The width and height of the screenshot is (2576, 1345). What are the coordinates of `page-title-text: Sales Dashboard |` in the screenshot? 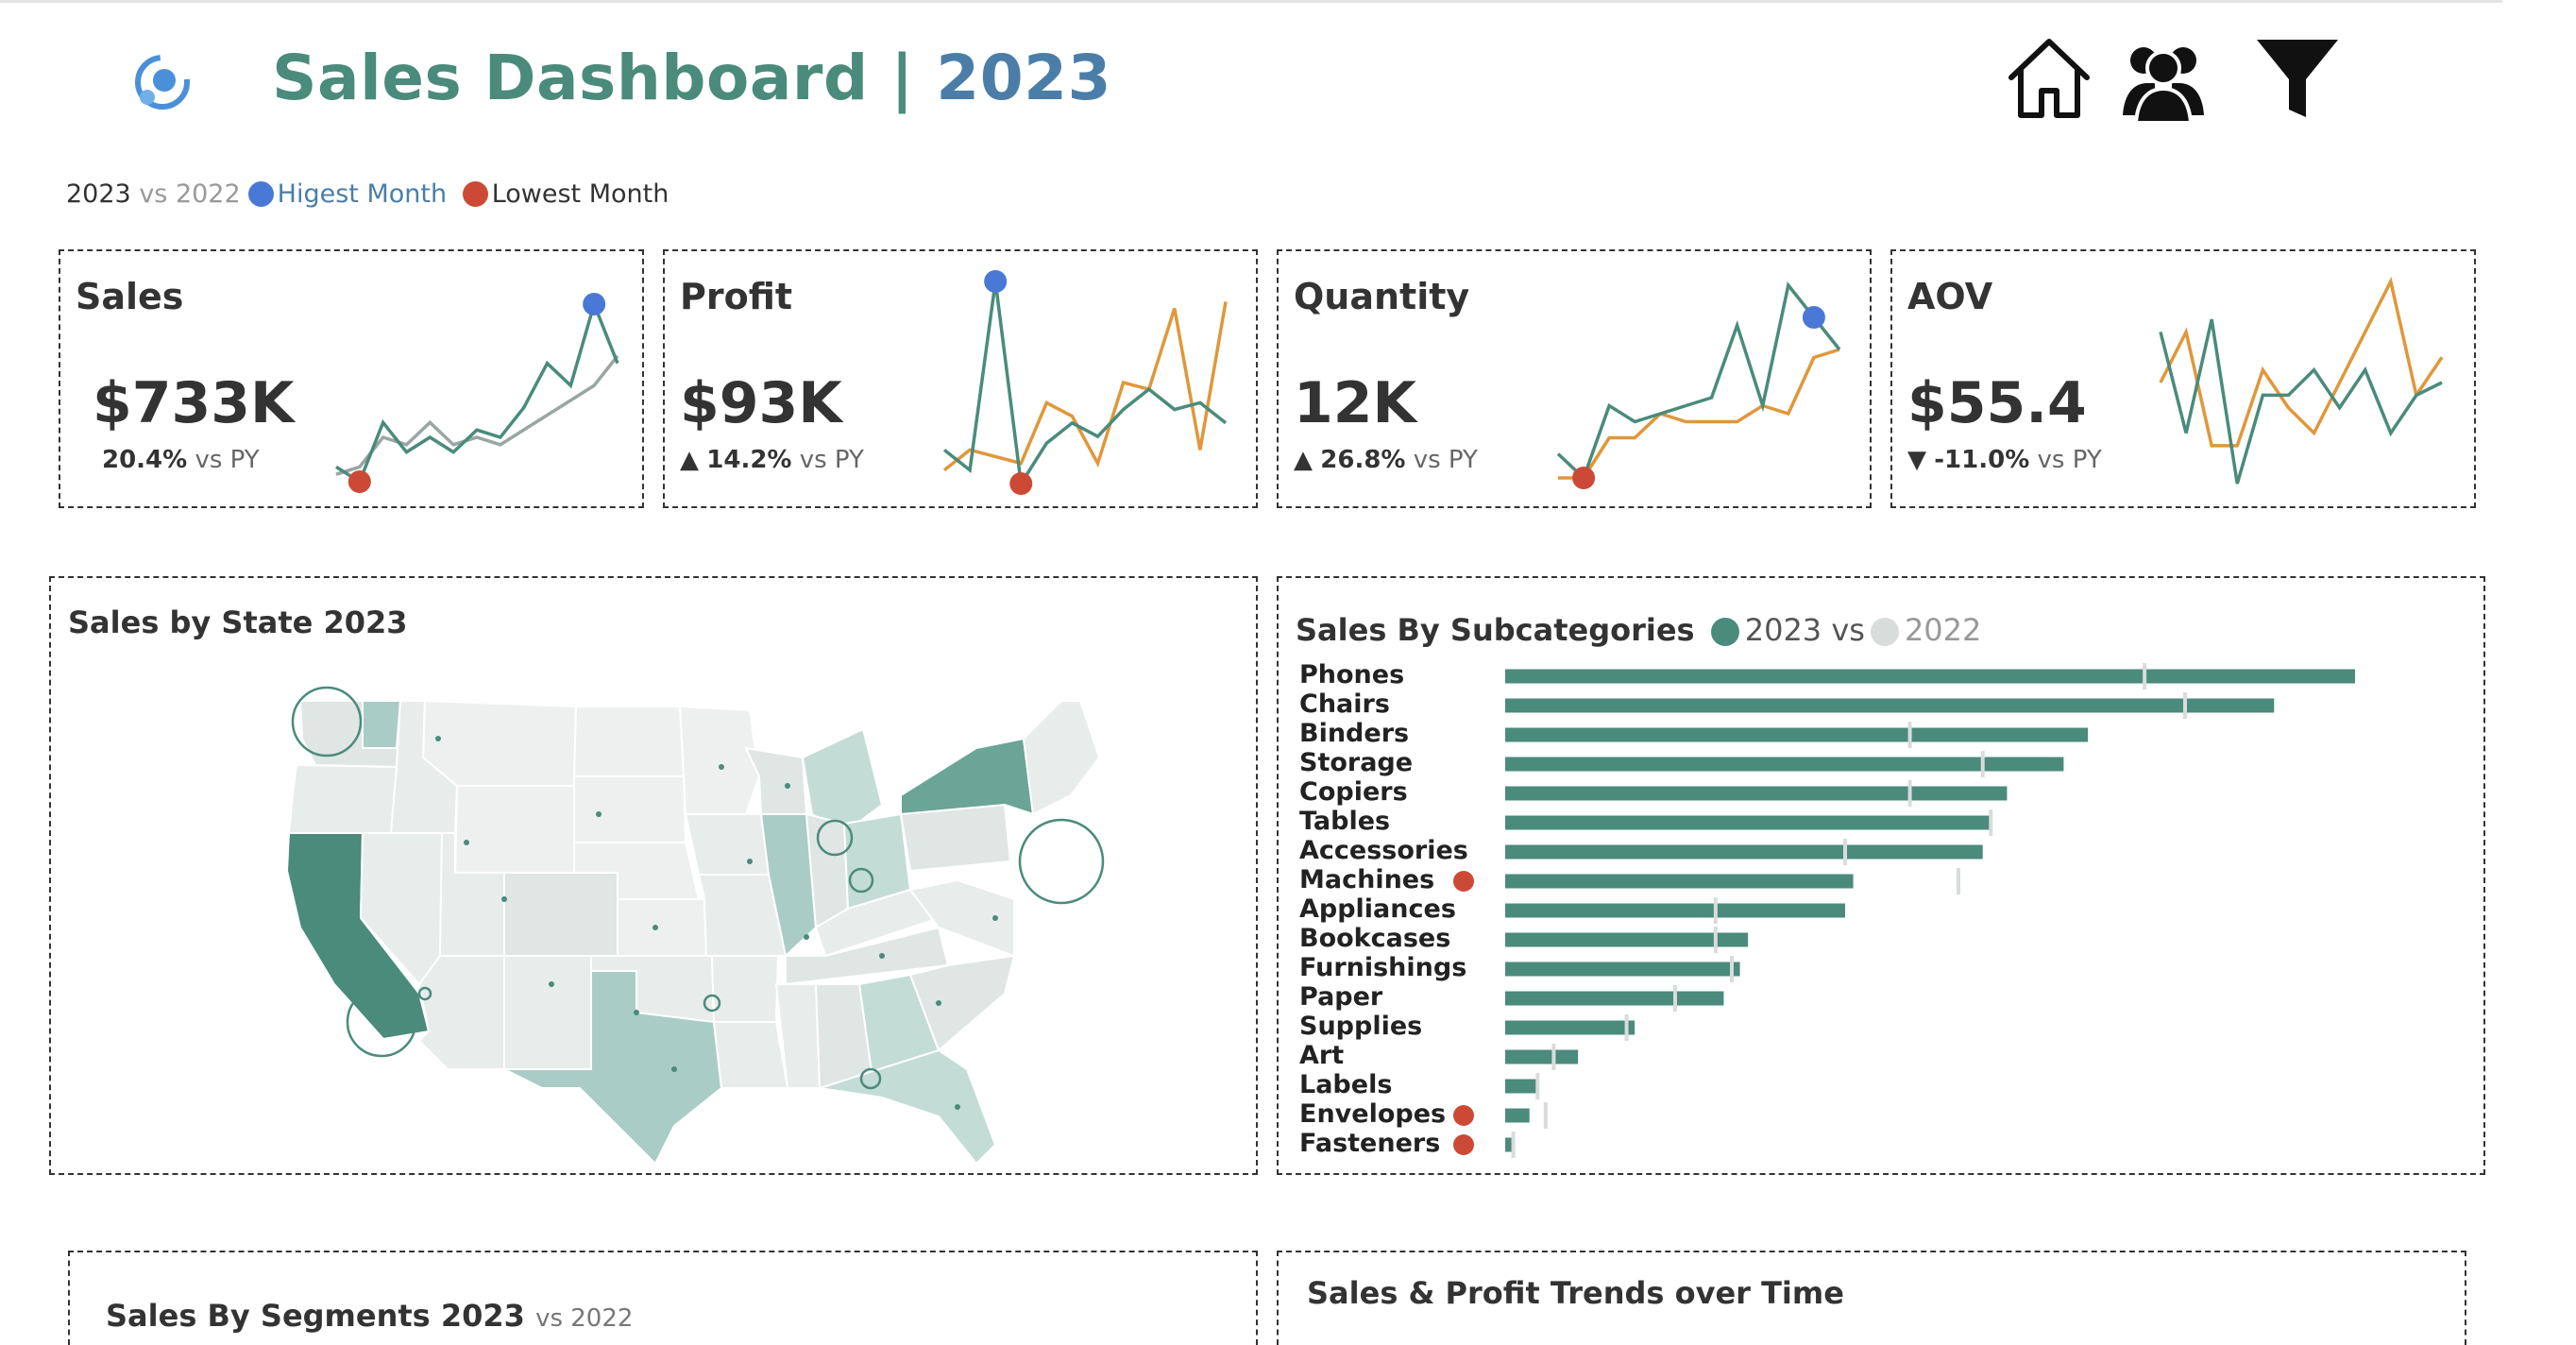 It's located at (604, 78).